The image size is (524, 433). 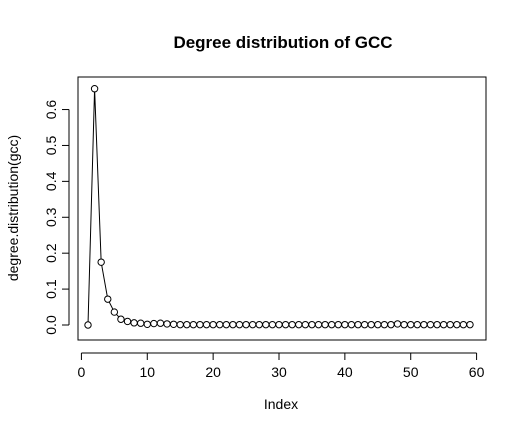 I want to click on x-tick-label: 50, so click(x=411, y=372).